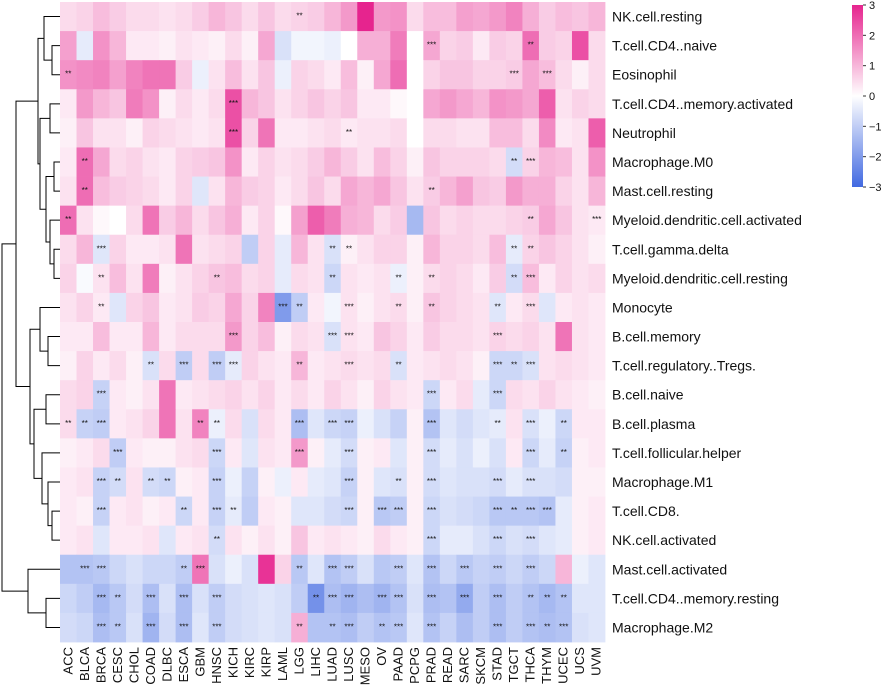 The height and width of the screenshot is (700, 886). What do you see at coordinates (872, 67) in the screenshot?
I see `colorbar-tick-label: 1` at bounding box center [872, 67].